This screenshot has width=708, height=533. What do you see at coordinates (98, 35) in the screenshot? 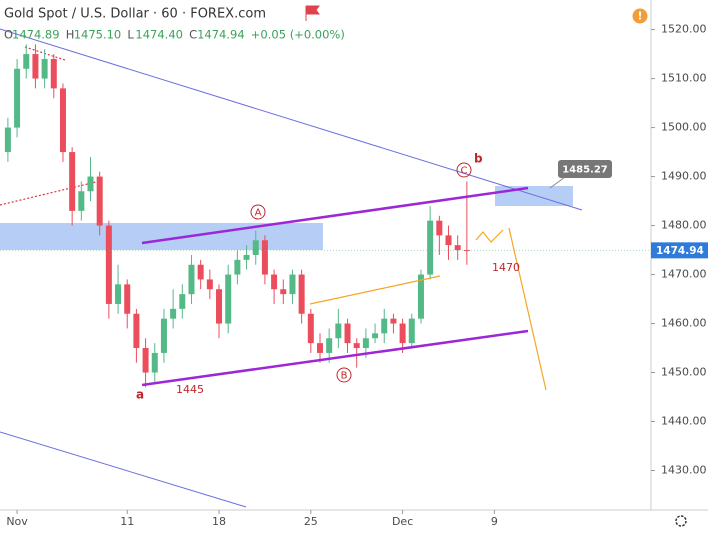
I see `ohlc-value: 1475.10` at bounding box center [98, 35].